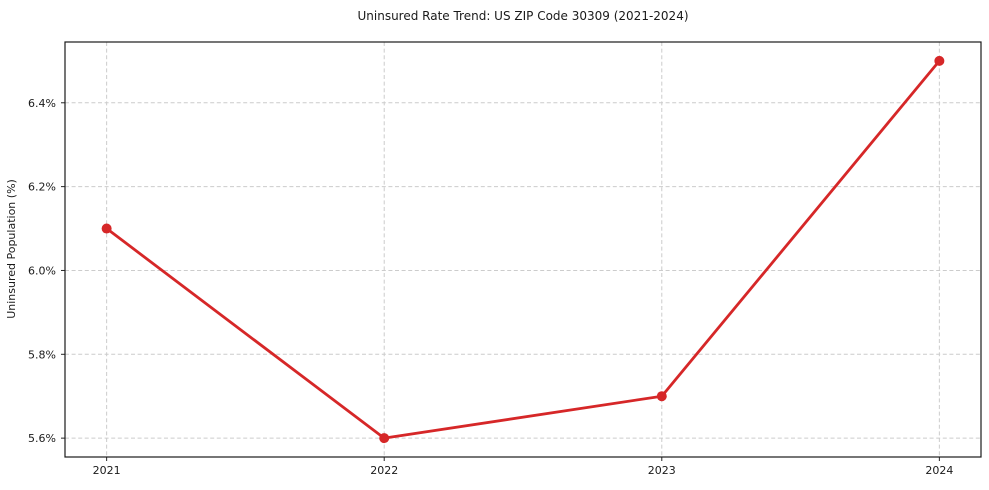 The height and width of the screenshot is (490, 989). What do you see at coordinates (42, 438) in the screenshot?
I see `y-tick-label: 5.6%` at bounding box center [42, 438].